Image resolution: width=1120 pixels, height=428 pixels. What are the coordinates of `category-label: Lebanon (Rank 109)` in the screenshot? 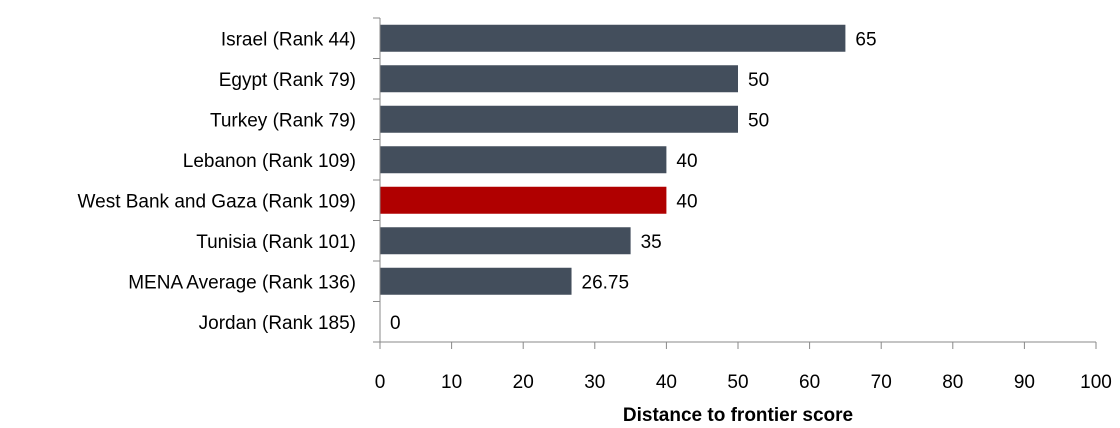 It's located at (269, 161).